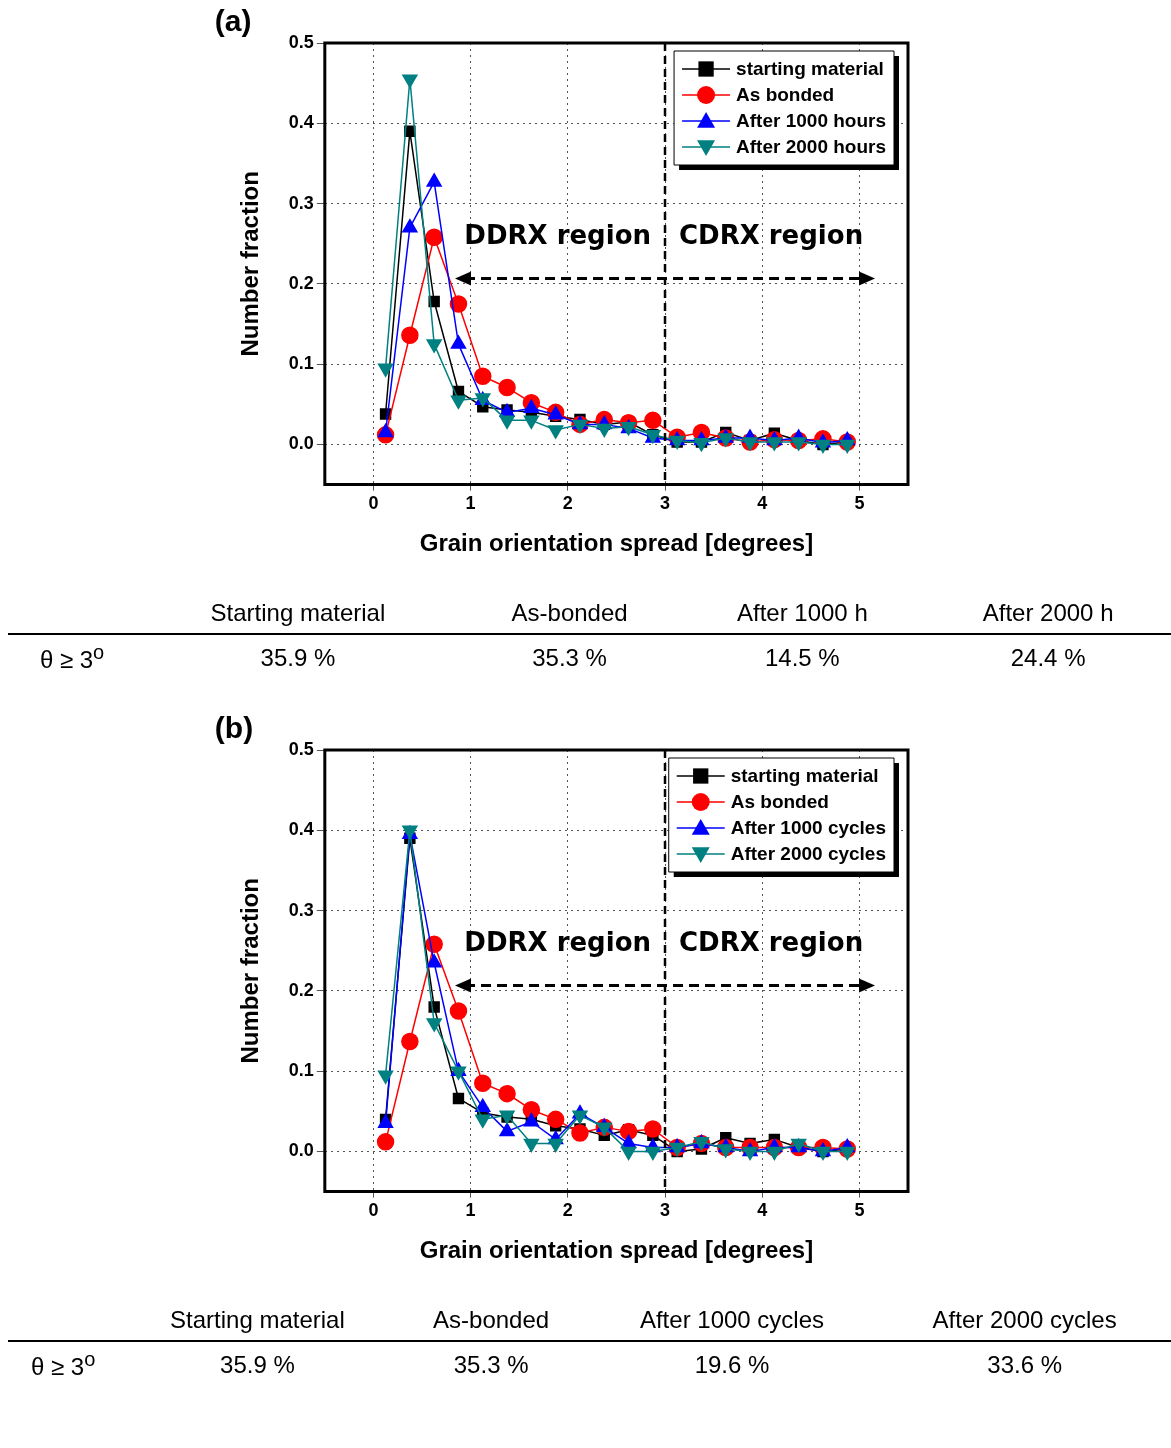  I want to click on category-label: After 1000 h, so click(802, 613).